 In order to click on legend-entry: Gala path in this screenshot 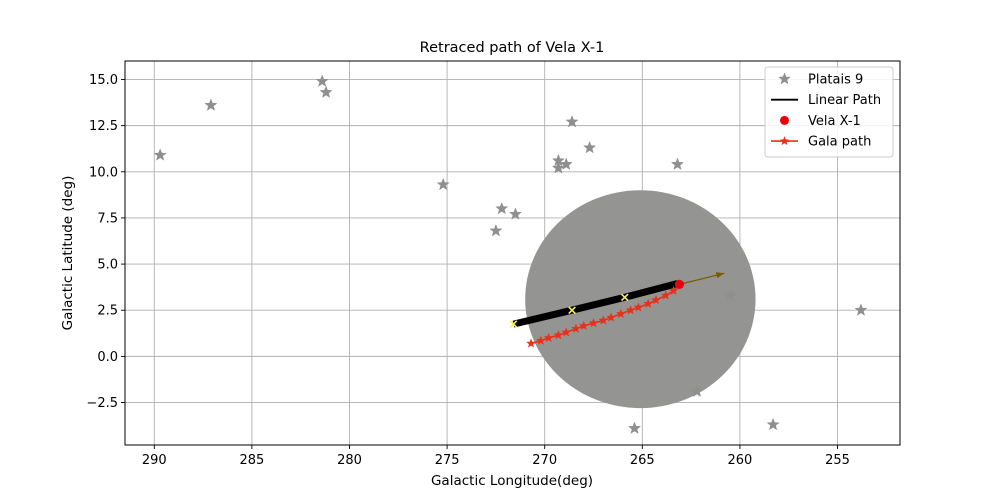, I will do `click(821, 142)`.